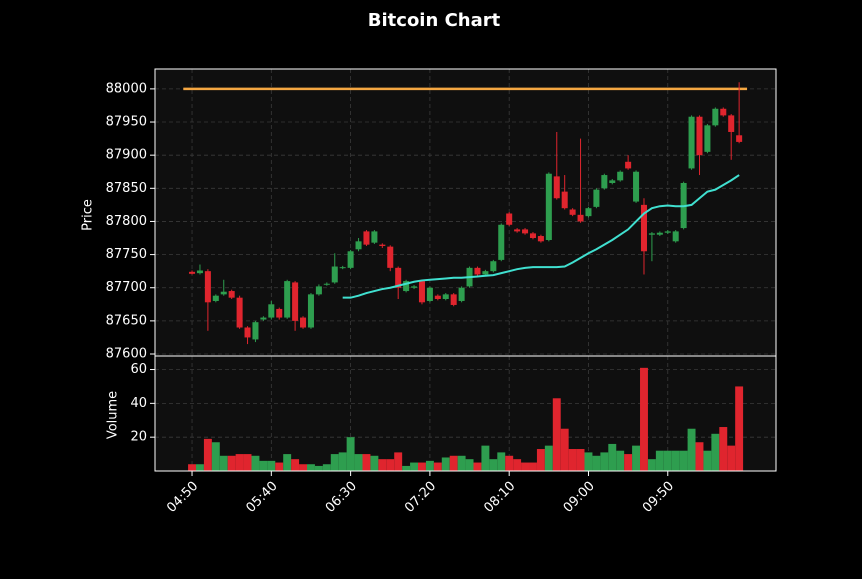 The height and width of the screenshot is (579, 862). Describe the element at coordinates (126, 188) in the screenshot. I see `y-tick-label: 87850` at that location.